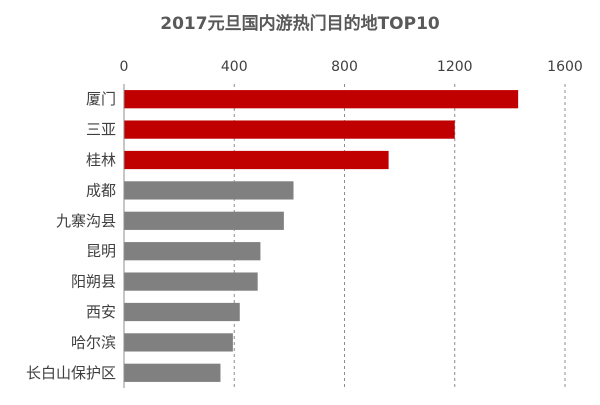  What do you see at coordinates (101, 190) in the screenshot?
I see `category-label: 成都` at bounding box center [101, 190].